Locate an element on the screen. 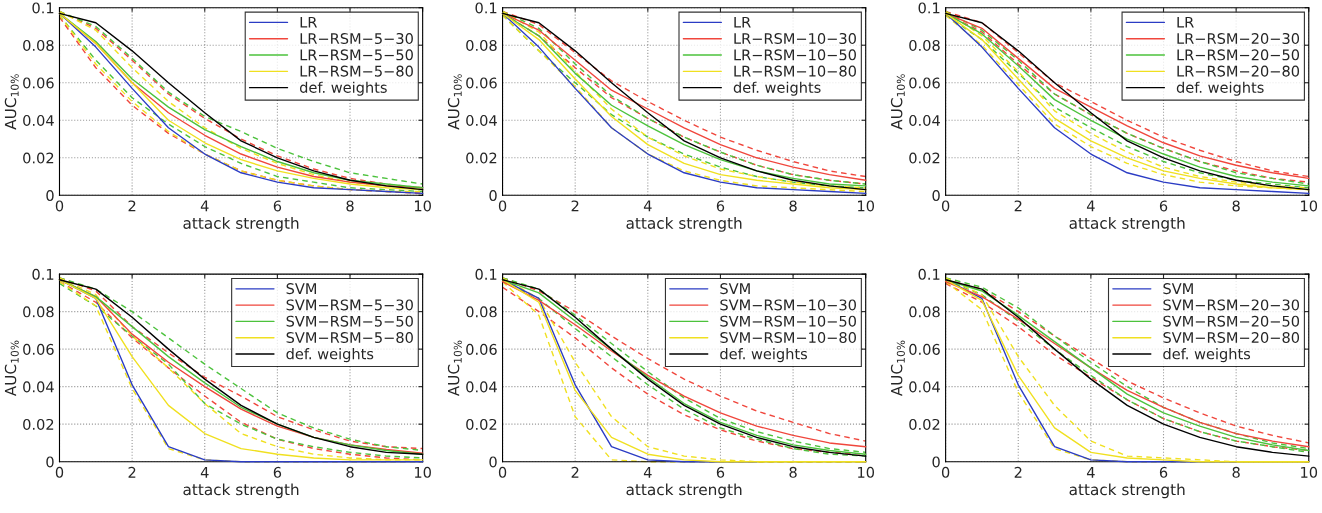 The width and height of the screenshot is (1322, 513). legend-label: LR−RSM−5−30 is located at coordinates (356, 39).